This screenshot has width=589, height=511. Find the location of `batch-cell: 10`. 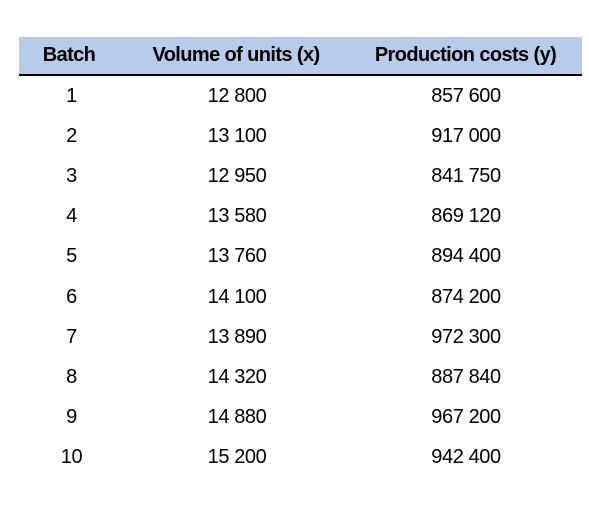

batch-cell: 10 is located at coordinates (71, 457).